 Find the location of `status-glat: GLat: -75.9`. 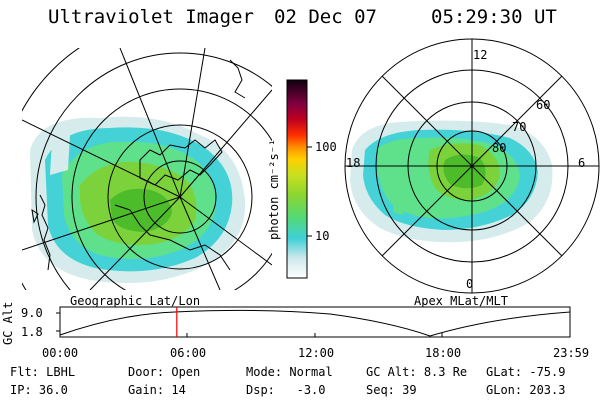

status-glat: GLat: -75.9 is located at coordinates (526, 372).